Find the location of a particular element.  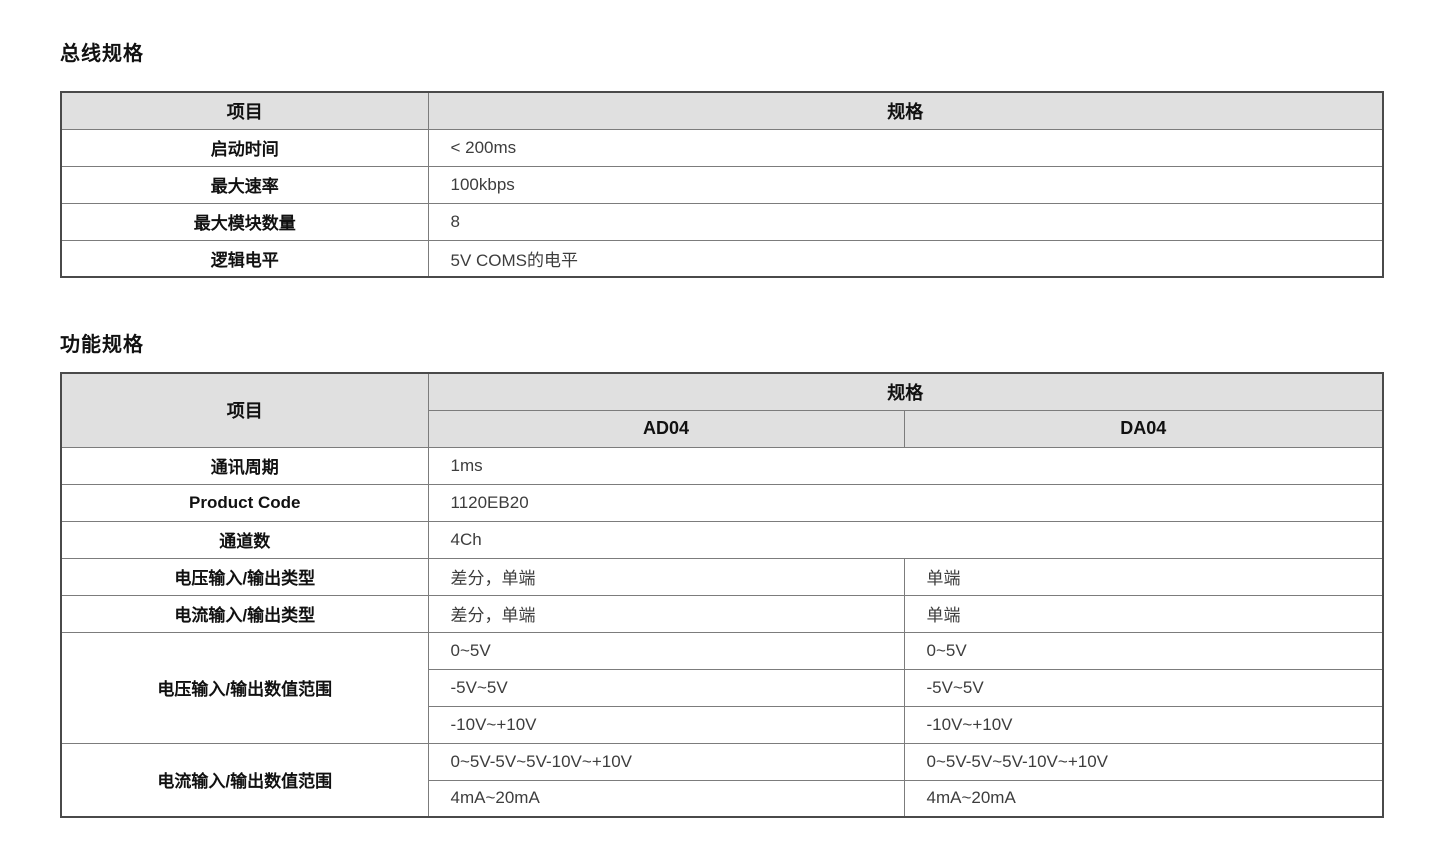

func-row-productcode-item: Product Code is located at coordinates (244, 502).